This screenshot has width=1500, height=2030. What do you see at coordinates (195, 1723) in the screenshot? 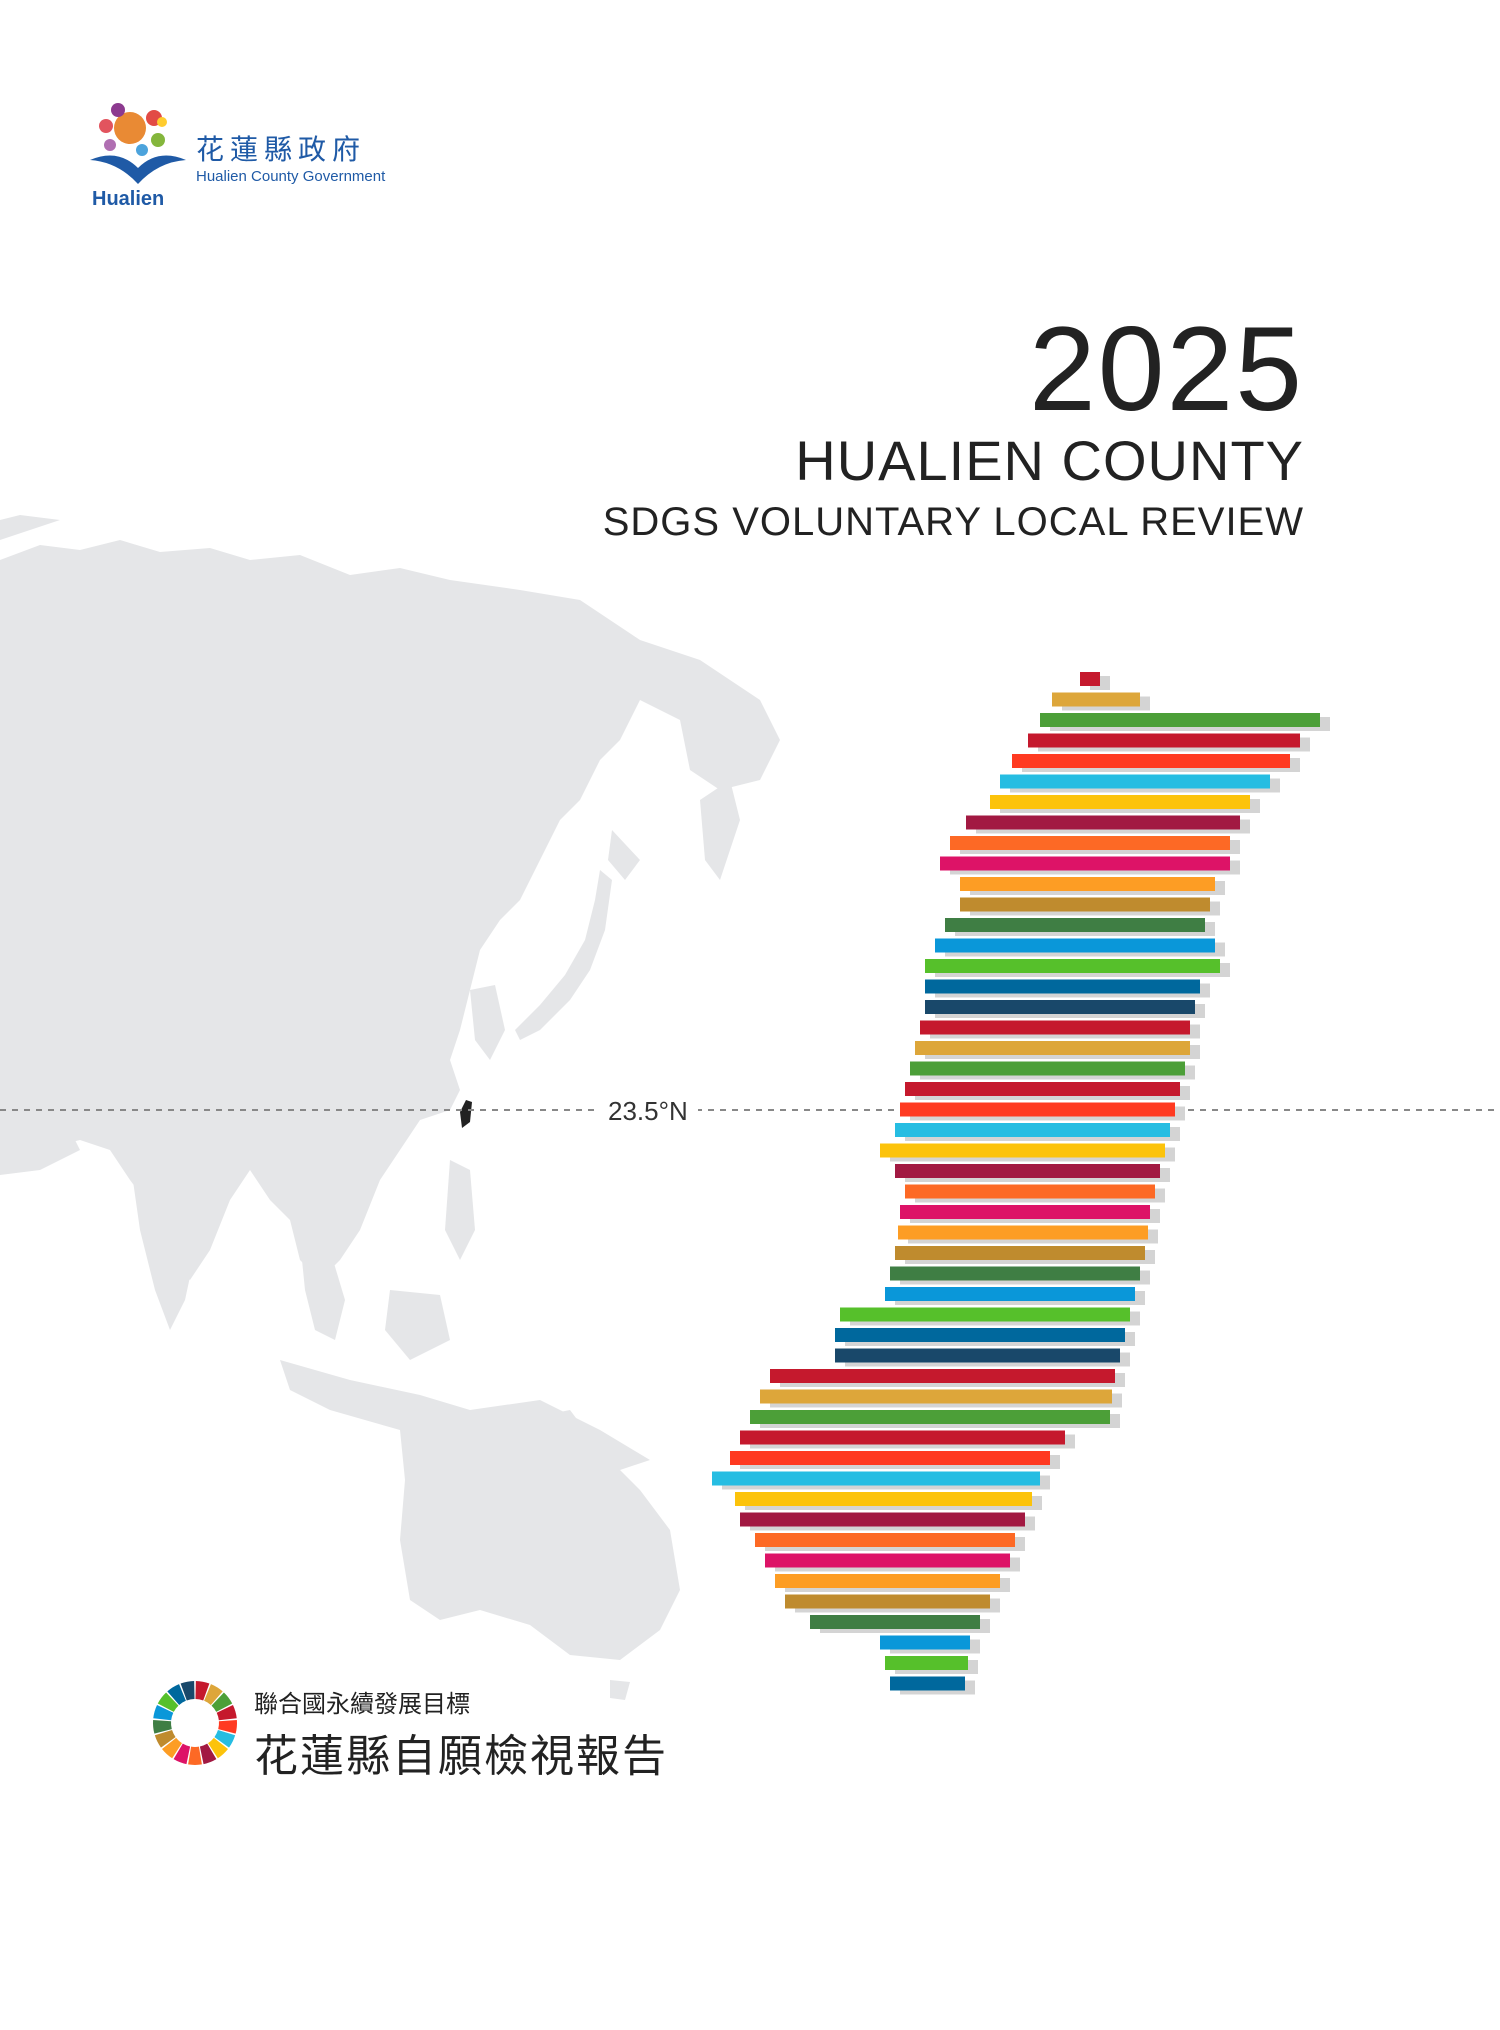
I see `sdg-wheel-icon` at bounding box center [195, 1723].